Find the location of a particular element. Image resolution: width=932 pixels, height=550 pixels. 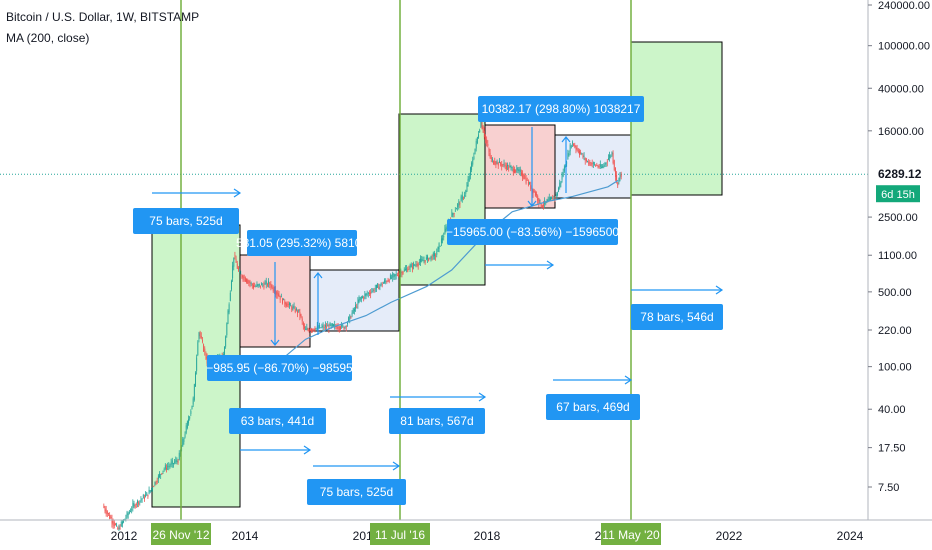

current-price-bg is located at coordinates (895, 174).